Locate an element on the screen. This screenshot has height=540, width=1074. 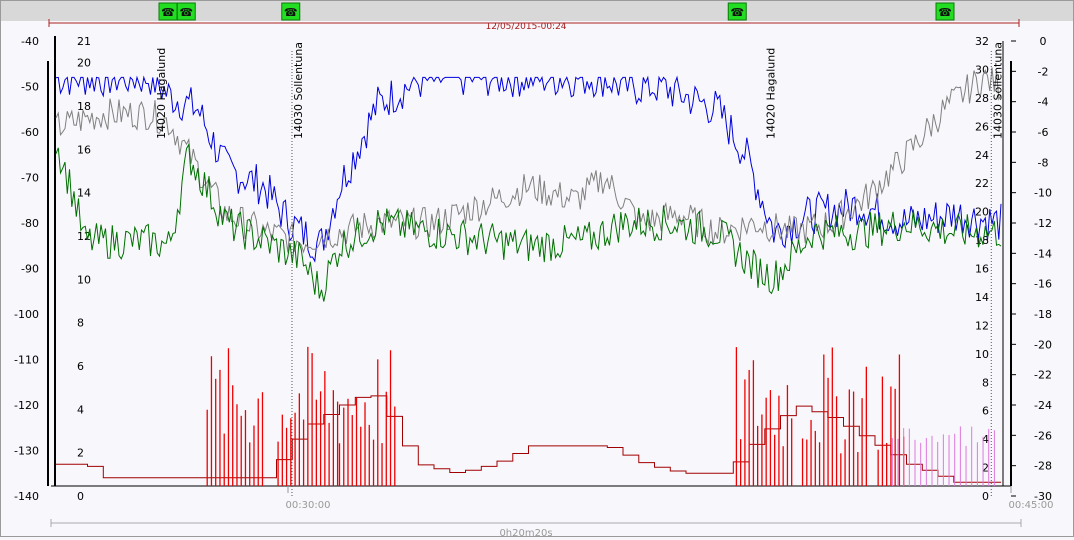
y-tick-label: -20 is located at coordinates (1043, 344).